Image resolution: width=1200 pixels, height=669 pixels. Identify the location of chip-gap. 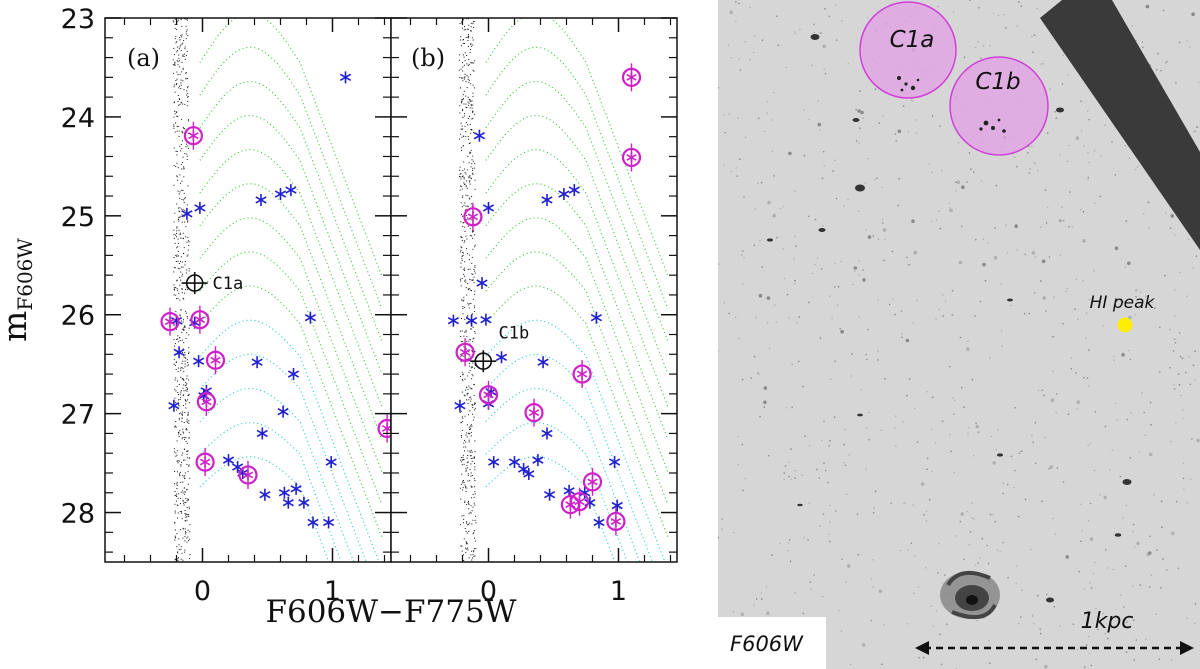
(1120, 125).